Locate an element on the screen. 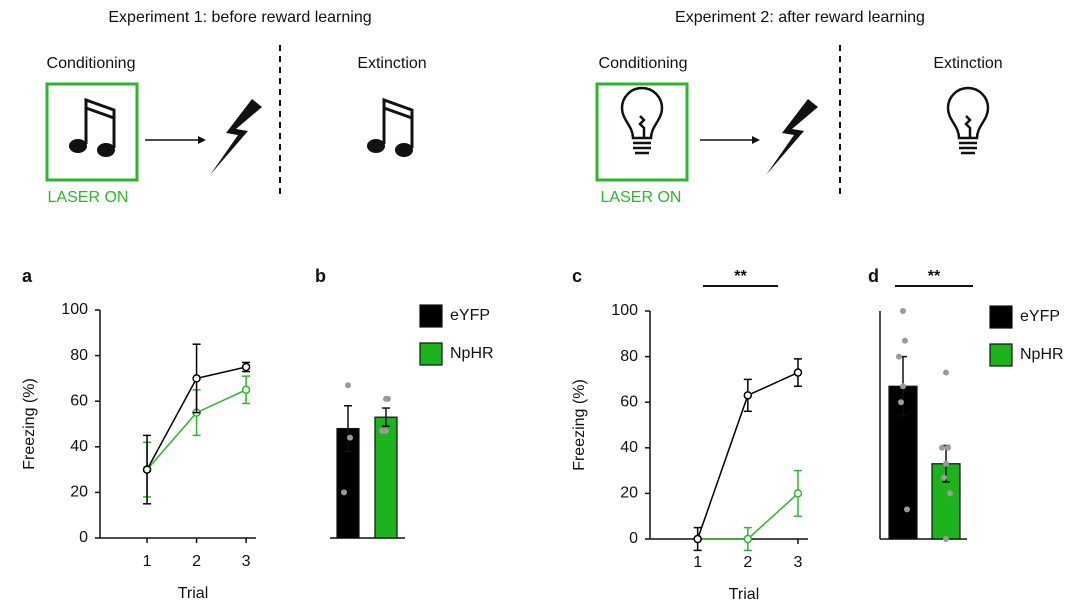 Image resolution: width=1080 pixels, height=614 pixels. experiment-title: Experiment 1: before reward learning is located at coordinates (239, 17).